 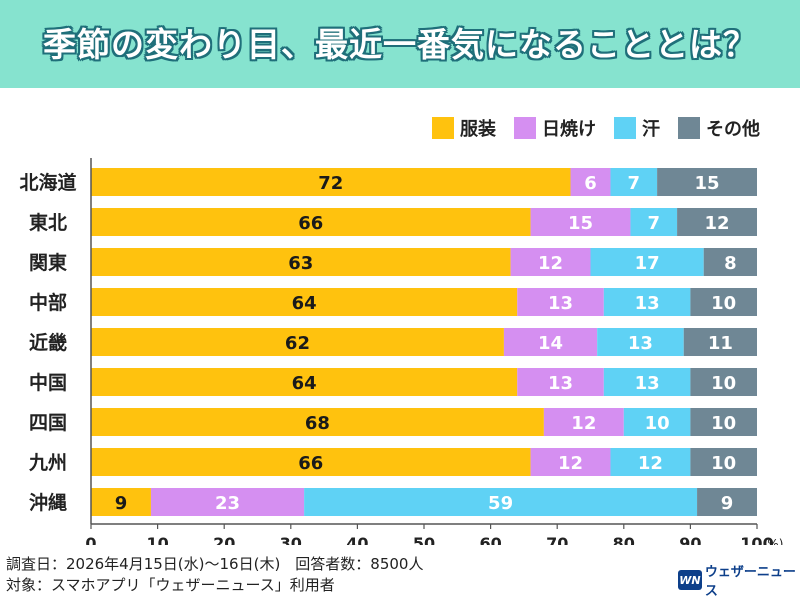 I want to click on data-label: 7, so click(x=654, y=223).